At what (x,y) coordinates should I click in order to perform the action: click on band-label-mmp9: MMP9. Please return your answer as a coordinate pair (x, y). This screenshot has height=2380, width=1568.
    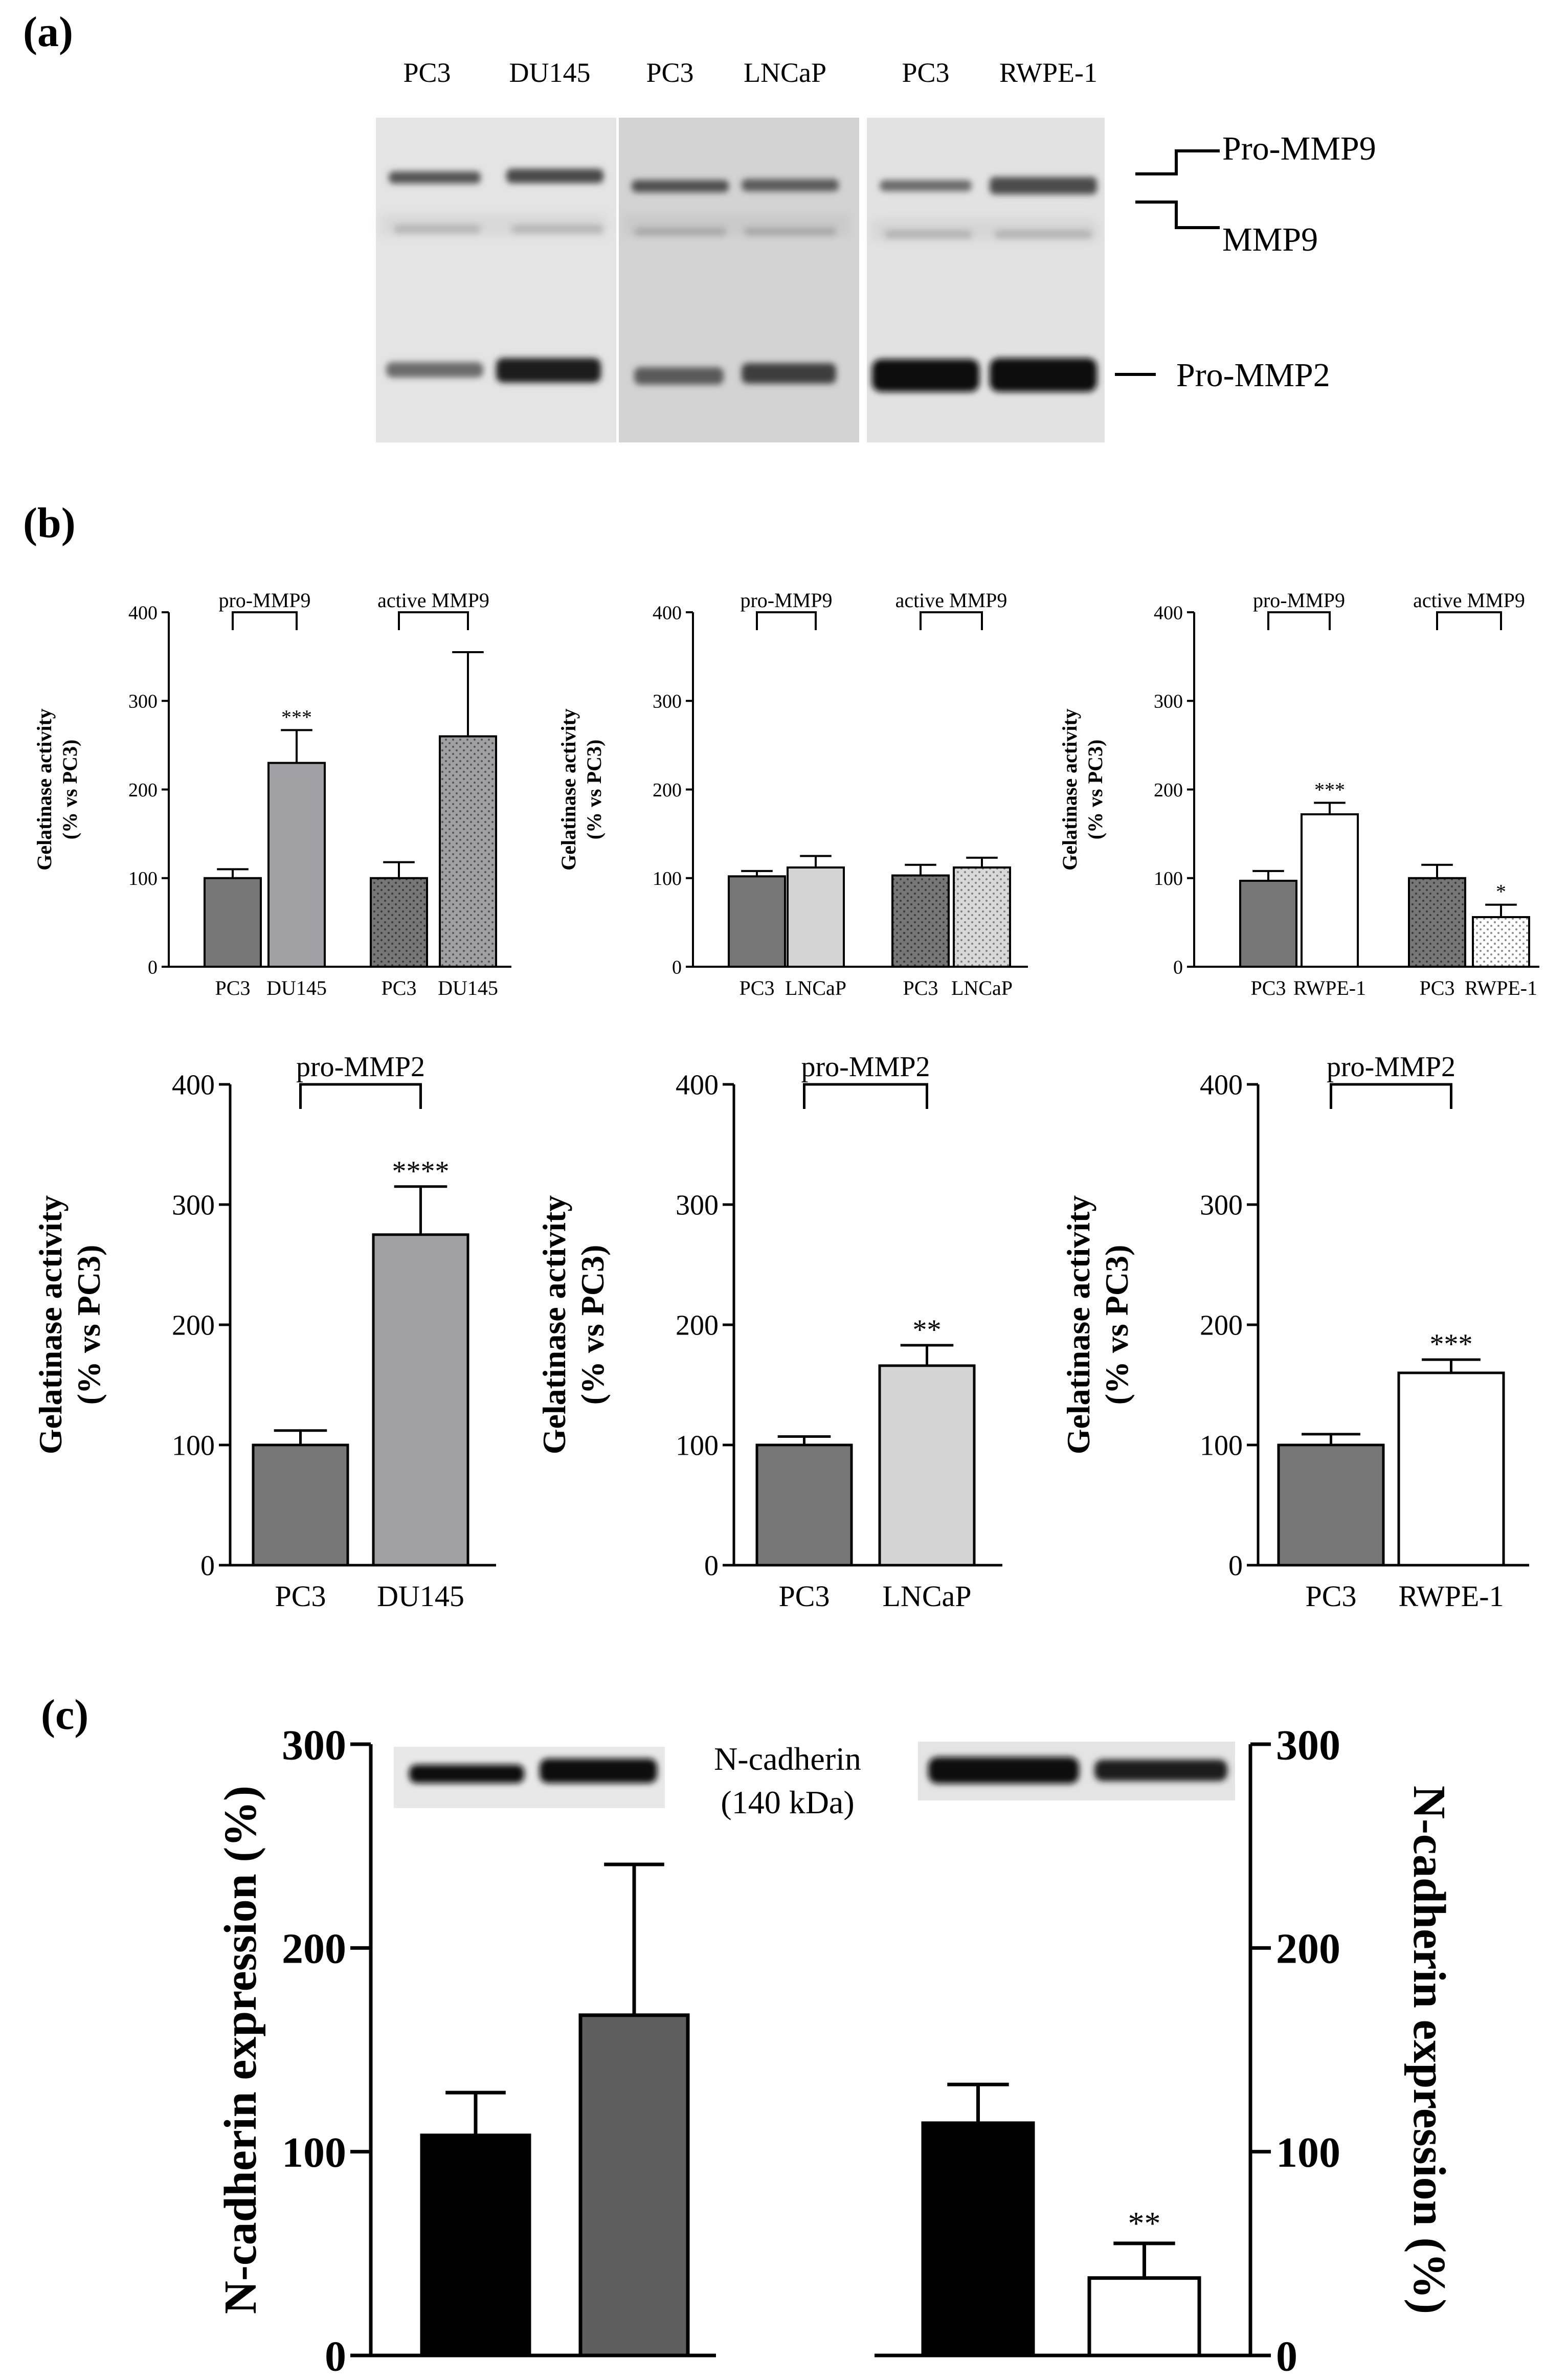
    Looking at the image, I should click on (1270, 239).